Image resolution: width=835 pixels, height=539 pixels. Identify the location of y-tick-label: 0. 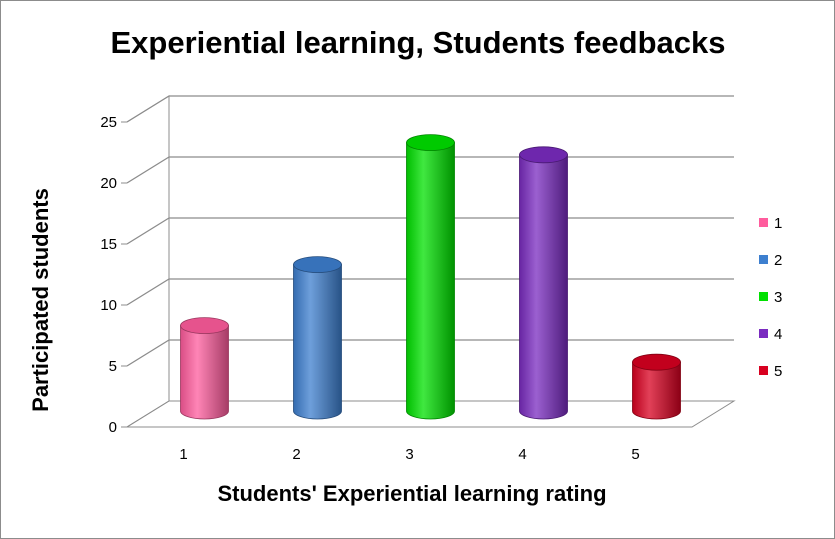
(113, 427).